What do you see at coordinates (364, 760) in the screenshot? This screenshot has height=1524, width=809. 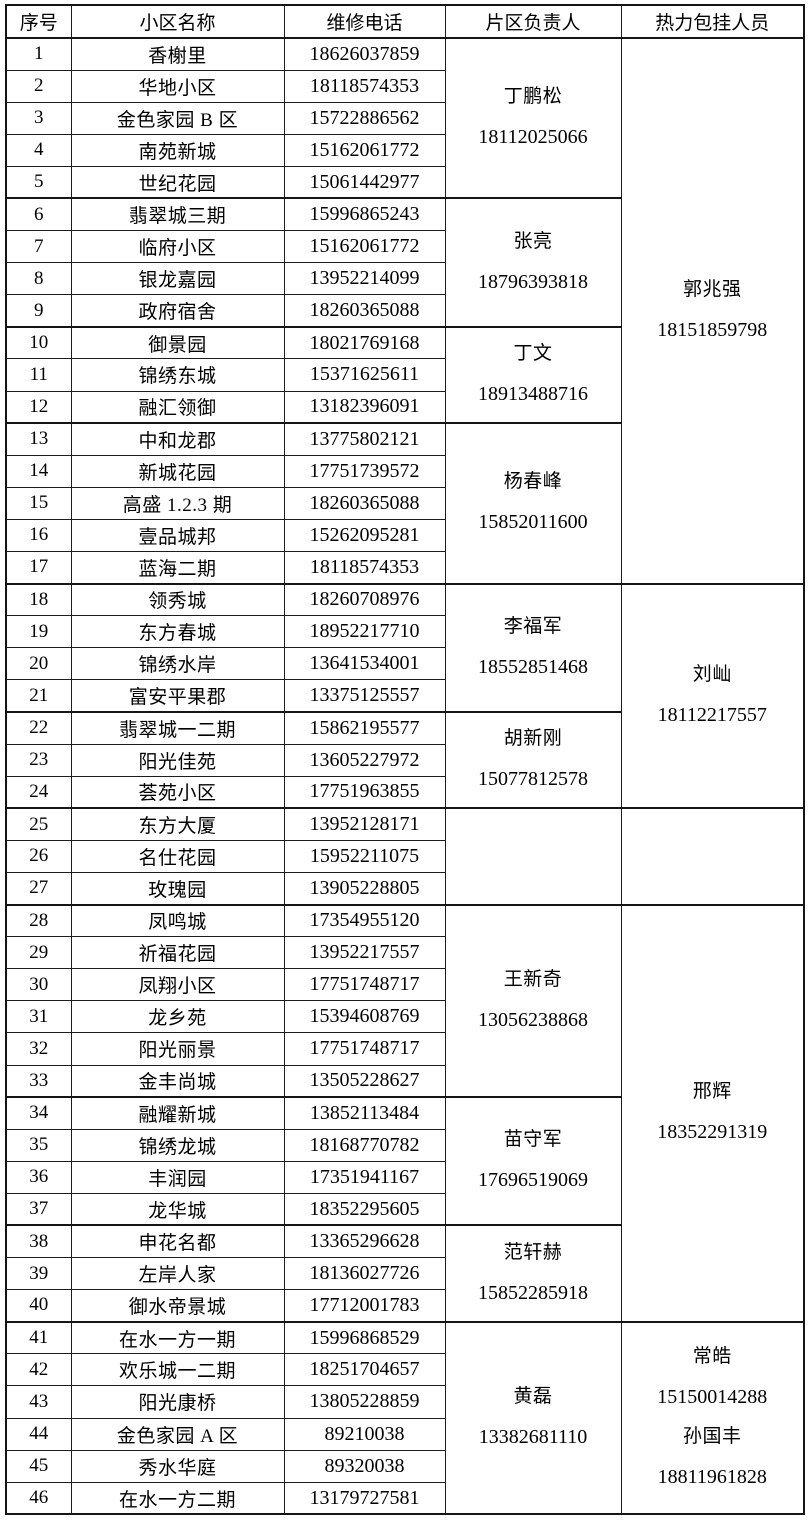 I see `repair-phone-cell: 13605227972` at bounding box center [364, 760].